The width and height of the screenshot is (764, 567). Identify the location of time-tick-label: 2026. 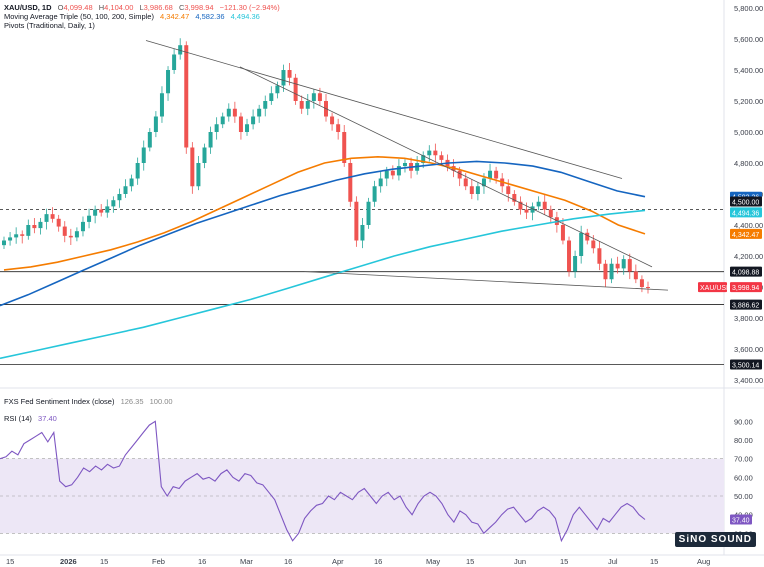
(68, 561).